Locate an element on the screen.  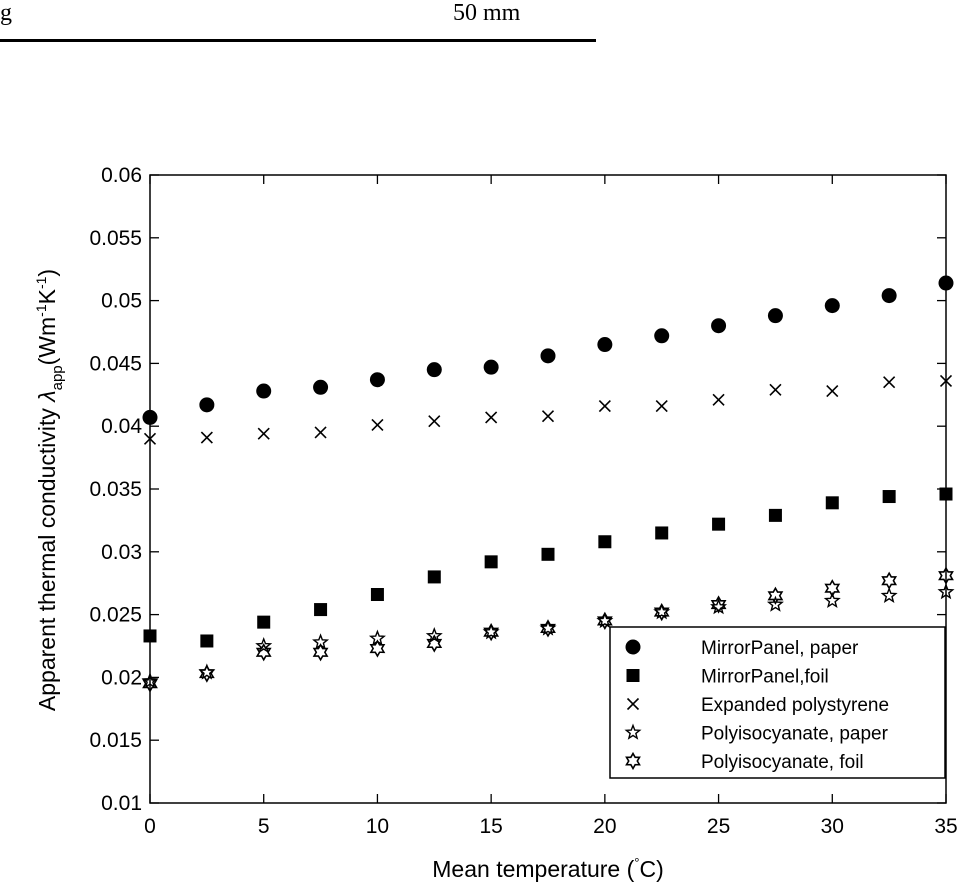
series-circle is located at coordinates (548, 350).